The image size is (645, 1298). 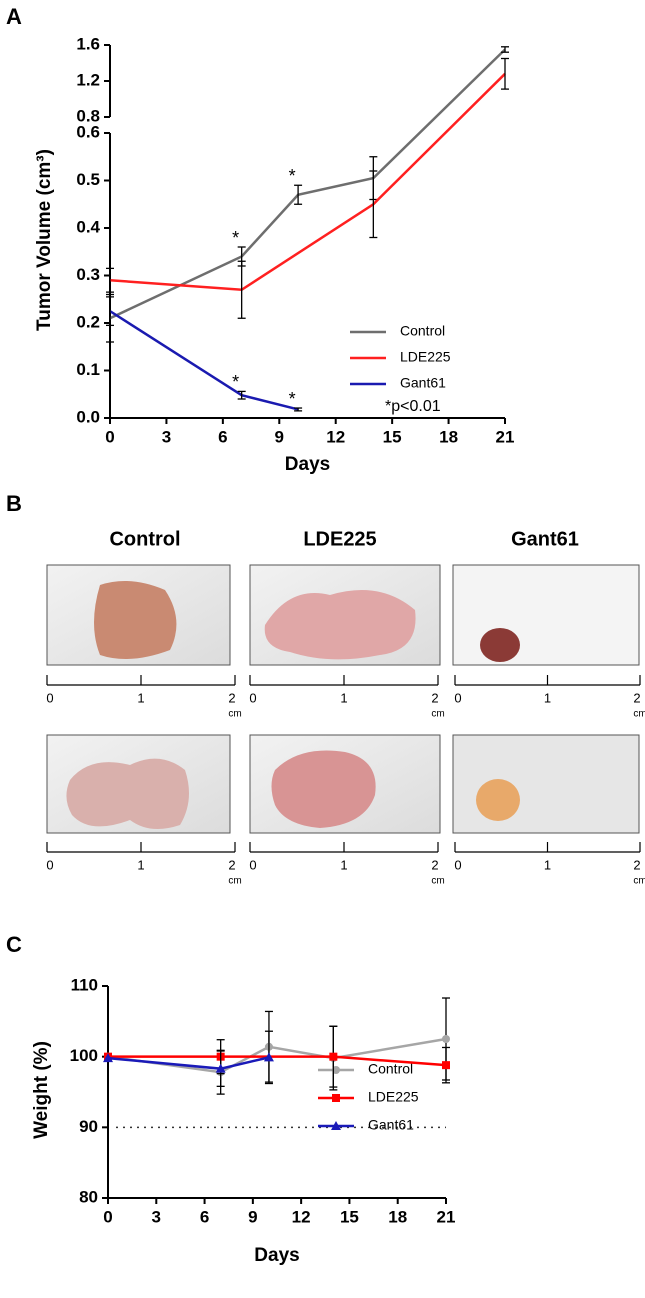 I want to click on y-tick-label: 0.5, so click(x=88, y=179).